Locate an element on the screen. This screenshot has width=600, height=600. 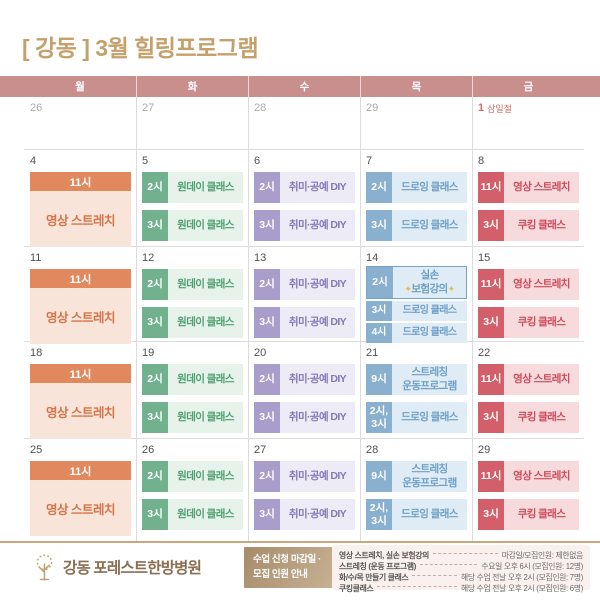
event-title: 스트레칭 운동프로그램 is located at coordinates (429, 476).